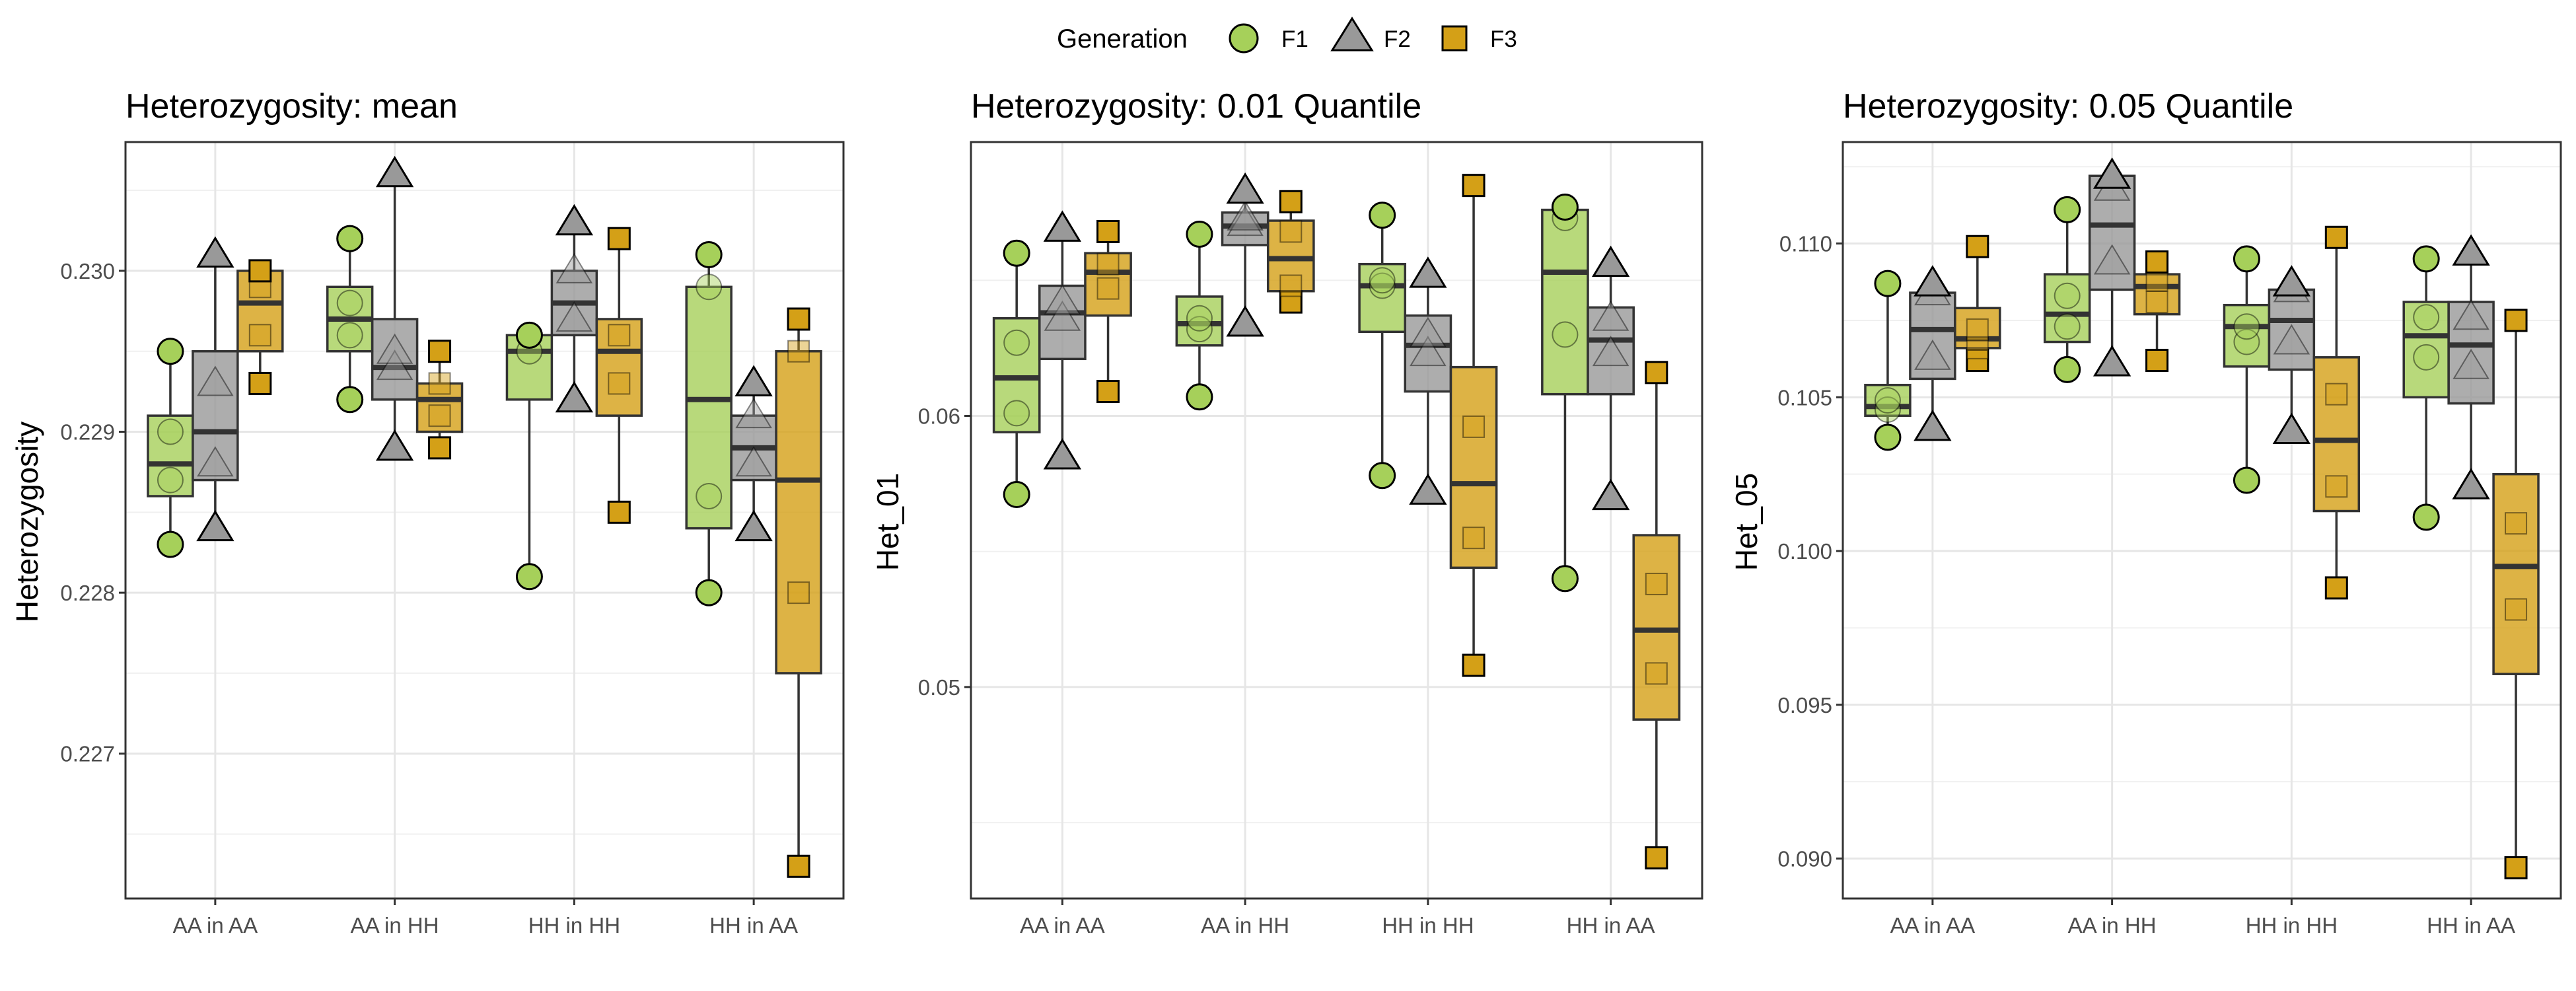 This screenshot has width=2576, height=991. I want to click on x-tick-label-hh-in-aa: HH in AA, so click(2471, 925).